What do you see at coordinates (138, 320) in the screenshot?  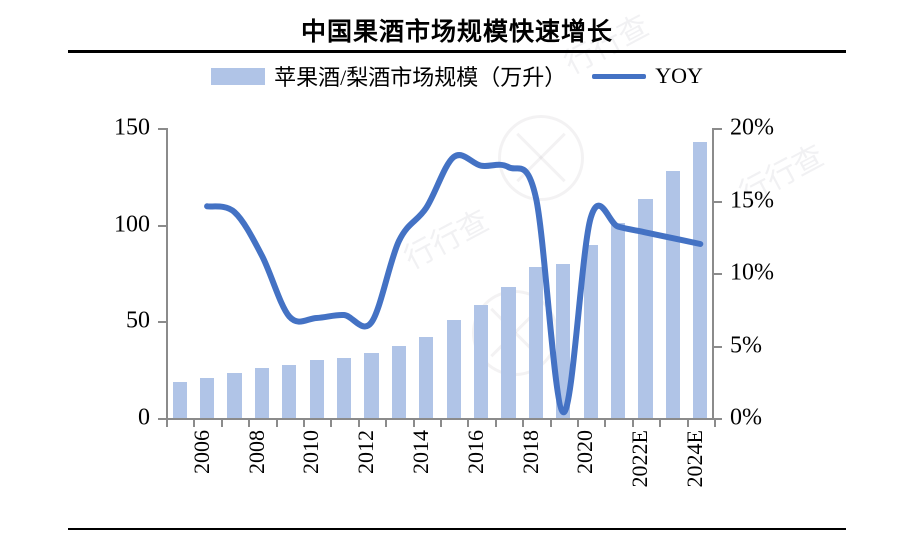 I see `y-tick-label-left: 50` at bounding box center [138, 320].